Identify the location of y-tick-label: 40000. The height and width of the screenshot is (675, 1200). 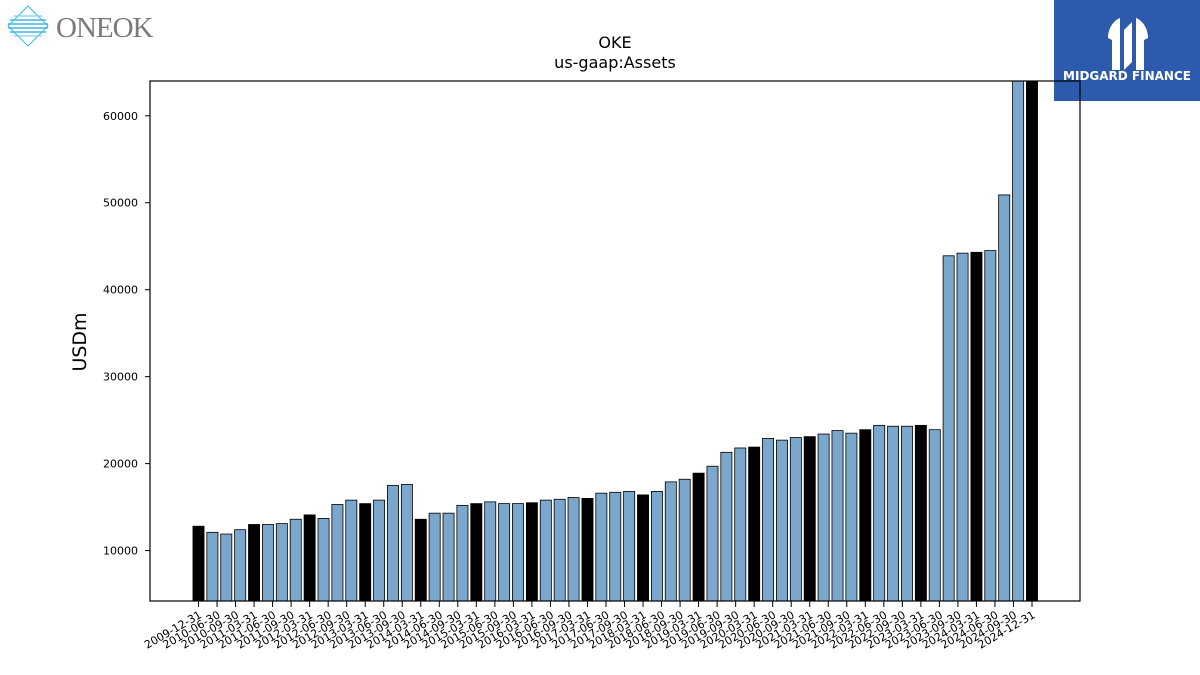
(120, 290).